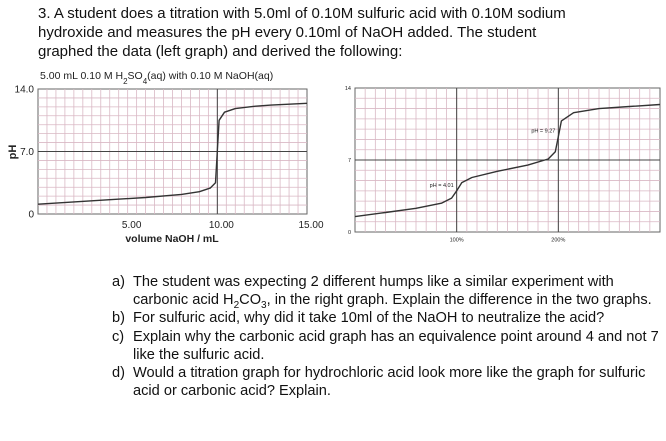 The image size is (666, 441). Describe the element at coordinates (118, 373) in the screenshot. I see `question-label: d)` at that location.